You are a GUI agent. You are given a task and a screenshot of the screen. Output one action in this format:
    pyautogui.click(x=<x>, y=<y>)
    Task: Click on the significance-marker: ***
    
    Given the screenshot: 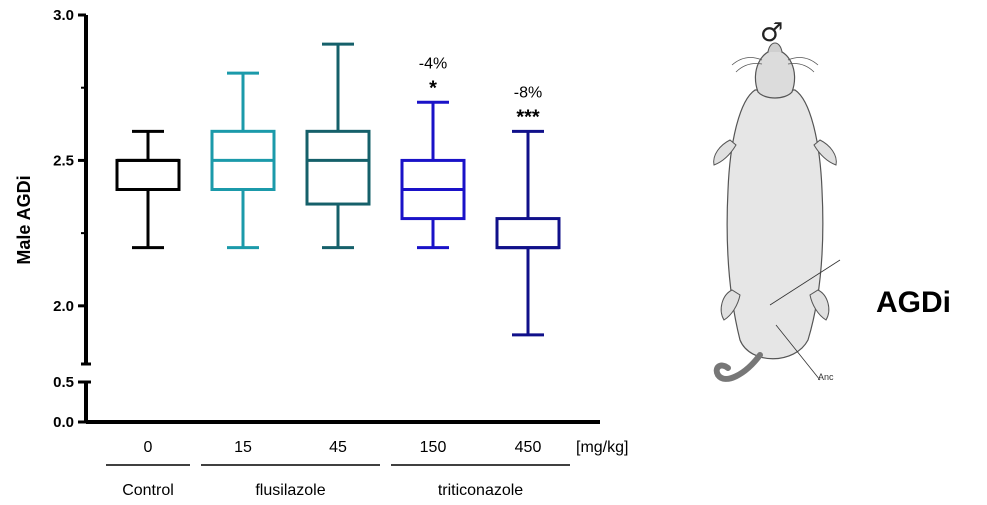 What is the action you would take?
    pyautogui.click(x=528, y=117)
    